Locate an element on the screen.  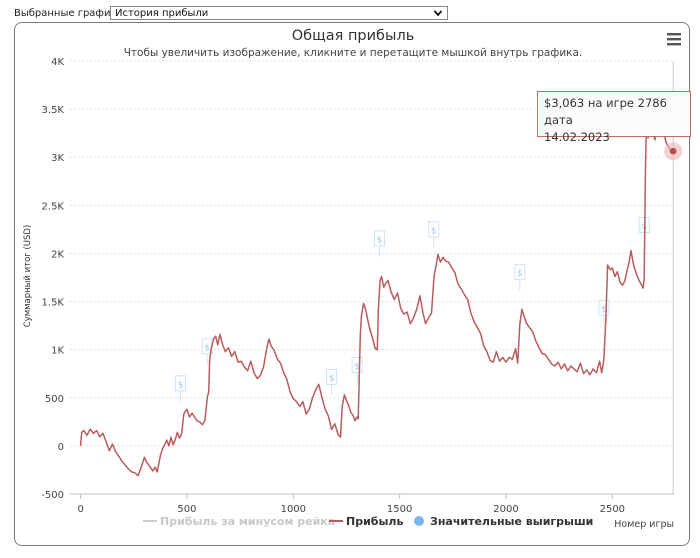
legend-item-bigwins: Значительные выигрыши is located at coordinates (503, 521).